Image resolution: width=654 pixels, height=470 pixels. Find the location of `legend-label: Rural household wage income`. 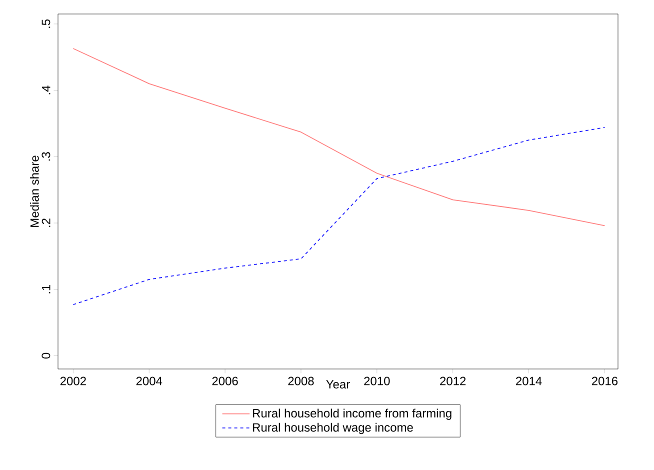

legend-label: Rural household wage income is located at coordinates (333, 428).